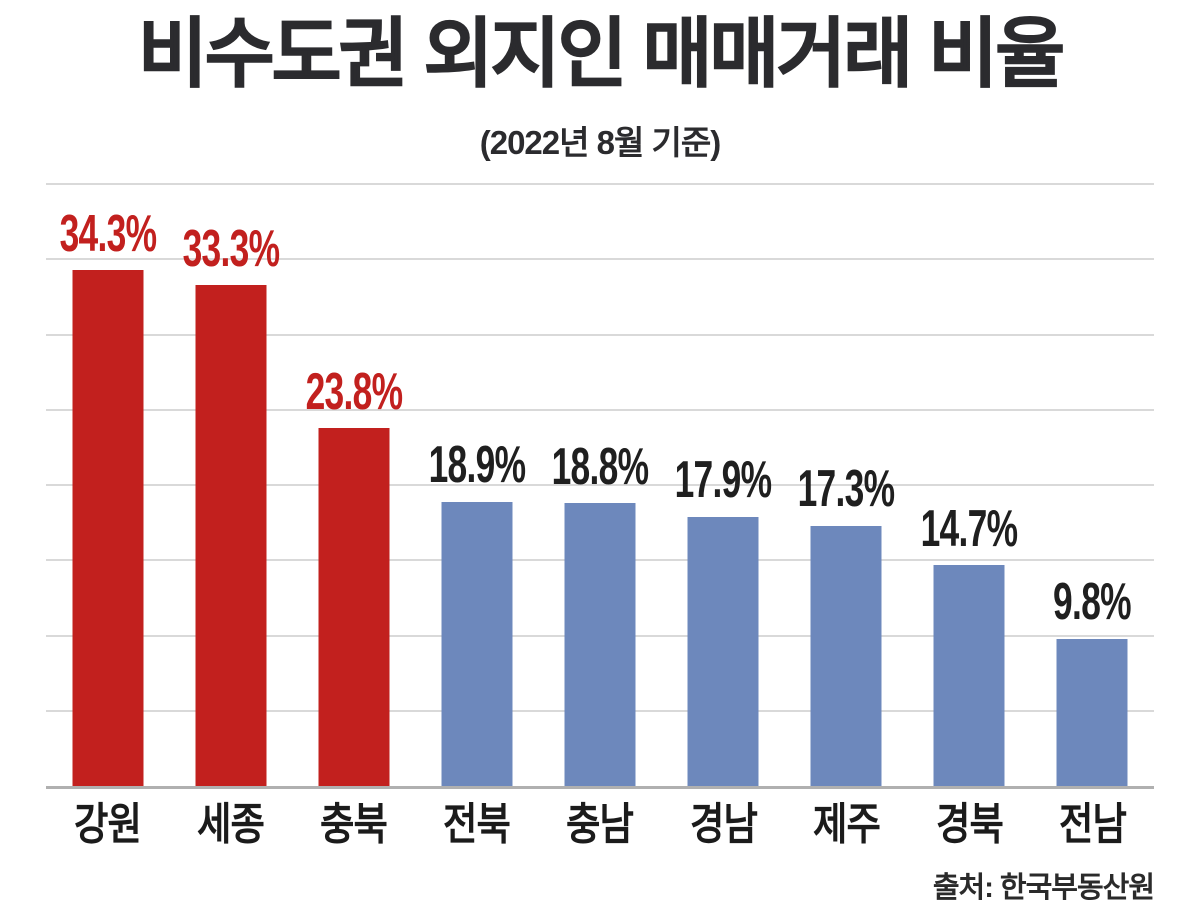 This screenshot has height=919, width=1200. Describe the element at coordinates (600, 466) in the screenshot. I see `value-label-충남: 18.8%` at that location.